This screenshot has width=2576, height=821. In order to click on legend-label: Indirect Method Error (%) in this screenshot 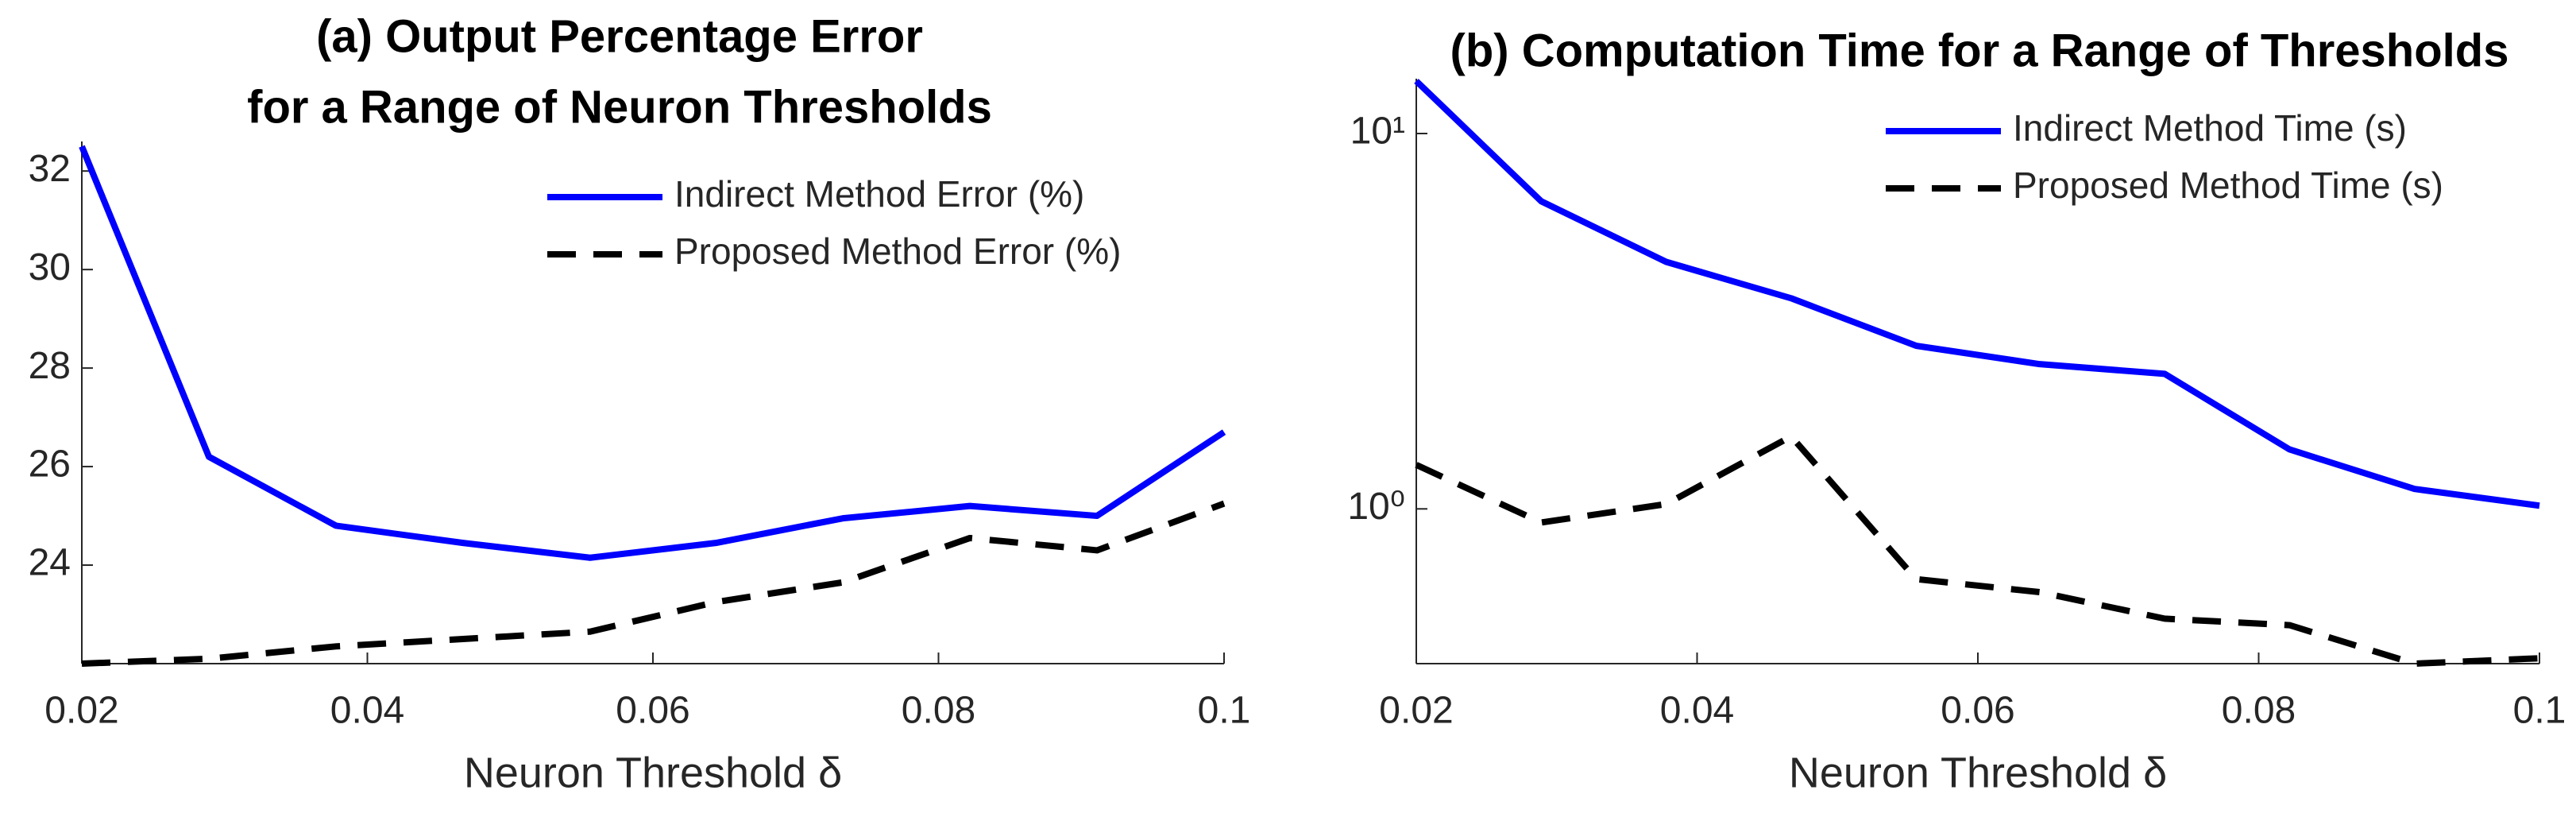, I will do `click(879, 194)`.